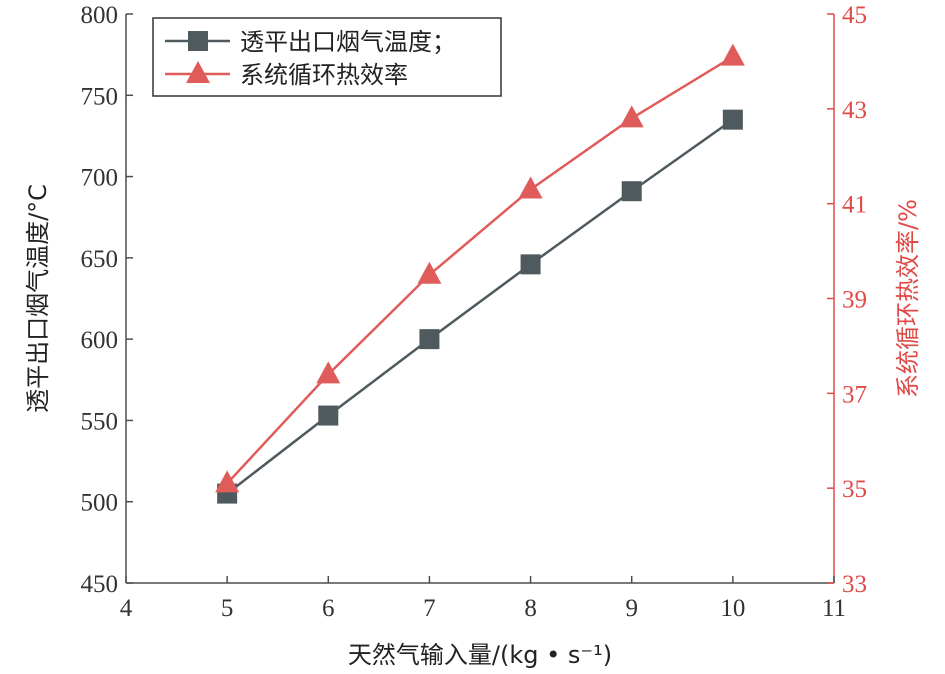 Image resolution: width=945 pixels, height=674 pixels. What do you see at coordinates (429, 608) in the screenshot?
I see `x-tick-label: 7` at bounding box center [429, 608].